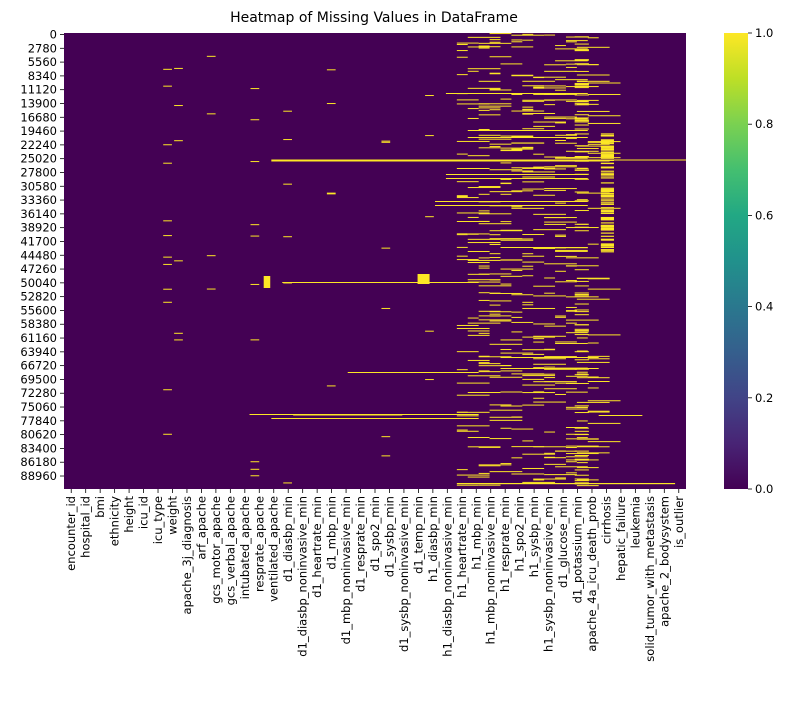 The width and height of the screenshot is (787, 712). I want to click on y-tick-label: 33360, so click(38, 200).